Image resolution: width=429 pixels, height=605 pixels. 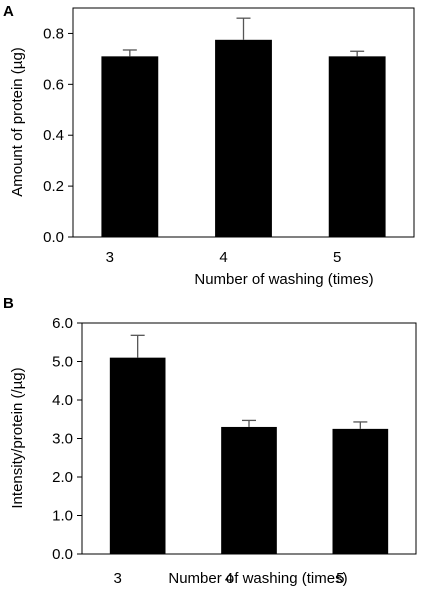 What do you see at coordinates (53, 237) in the screenshot?
I see `y-tick-label-a: 0.0` at bounding box center [53, 237].